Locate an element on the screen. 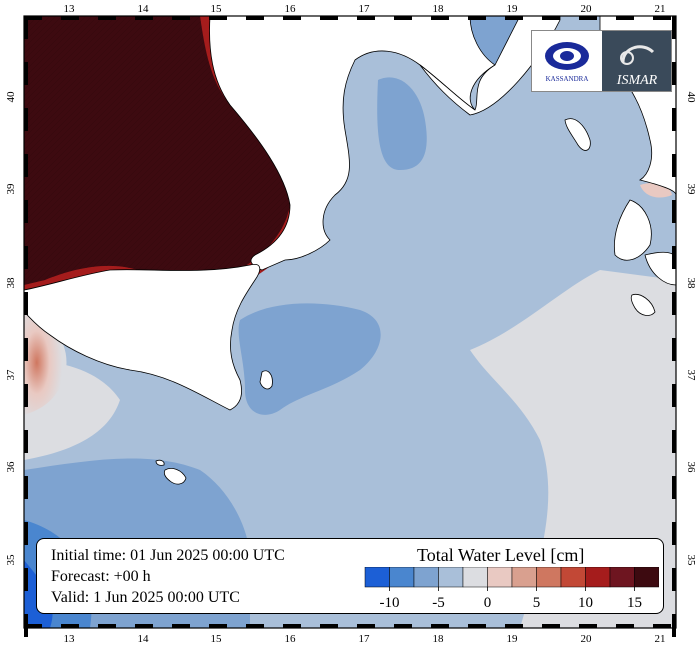 Image resolution: width=700 pixels, height=657 pixels. lon-label-bottom: 14 is located at coordinates (144, 639).